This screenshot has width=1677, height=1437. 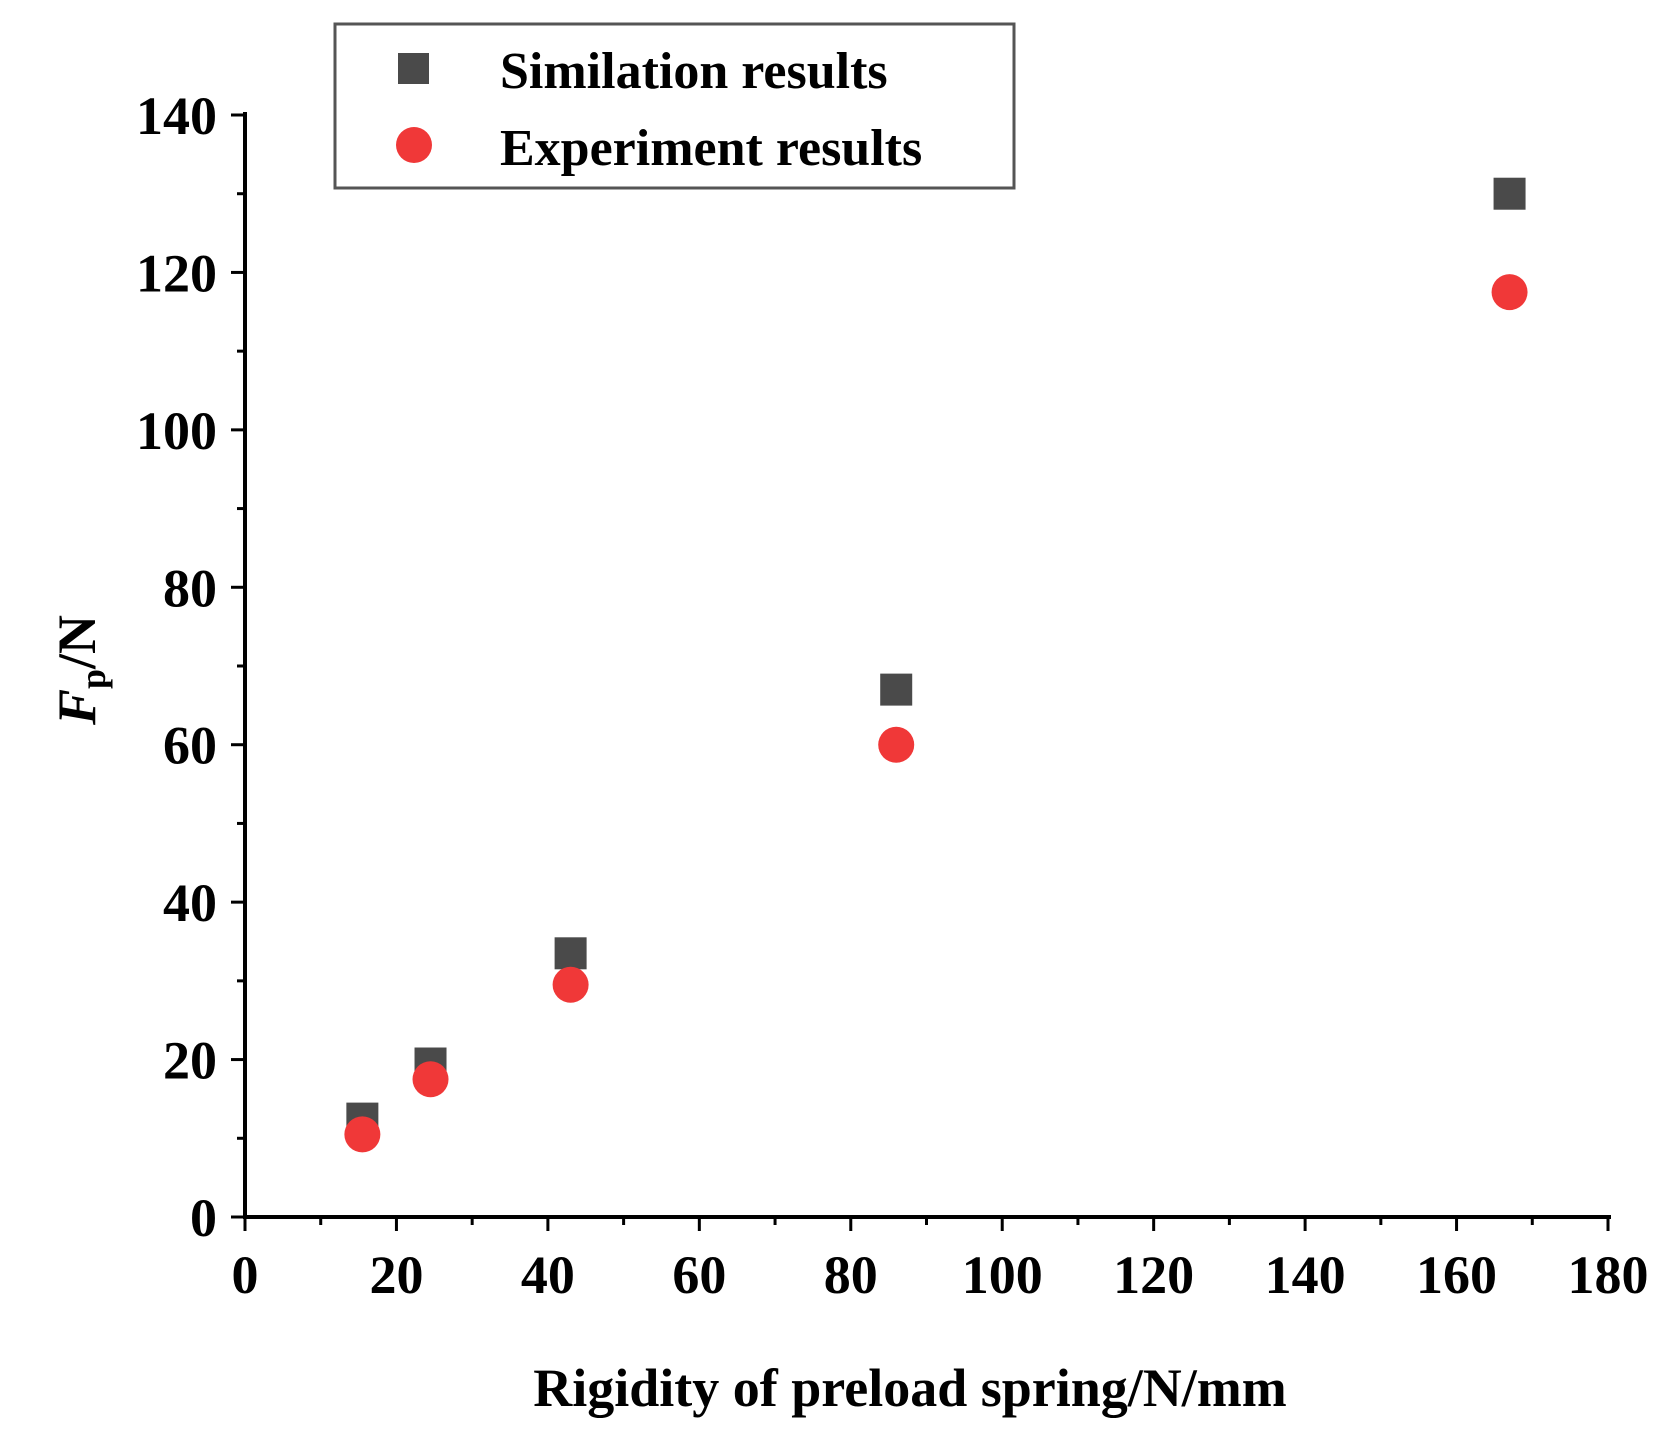 I want to click on x-tick-label: 140, so click(x=1305, y=1275).